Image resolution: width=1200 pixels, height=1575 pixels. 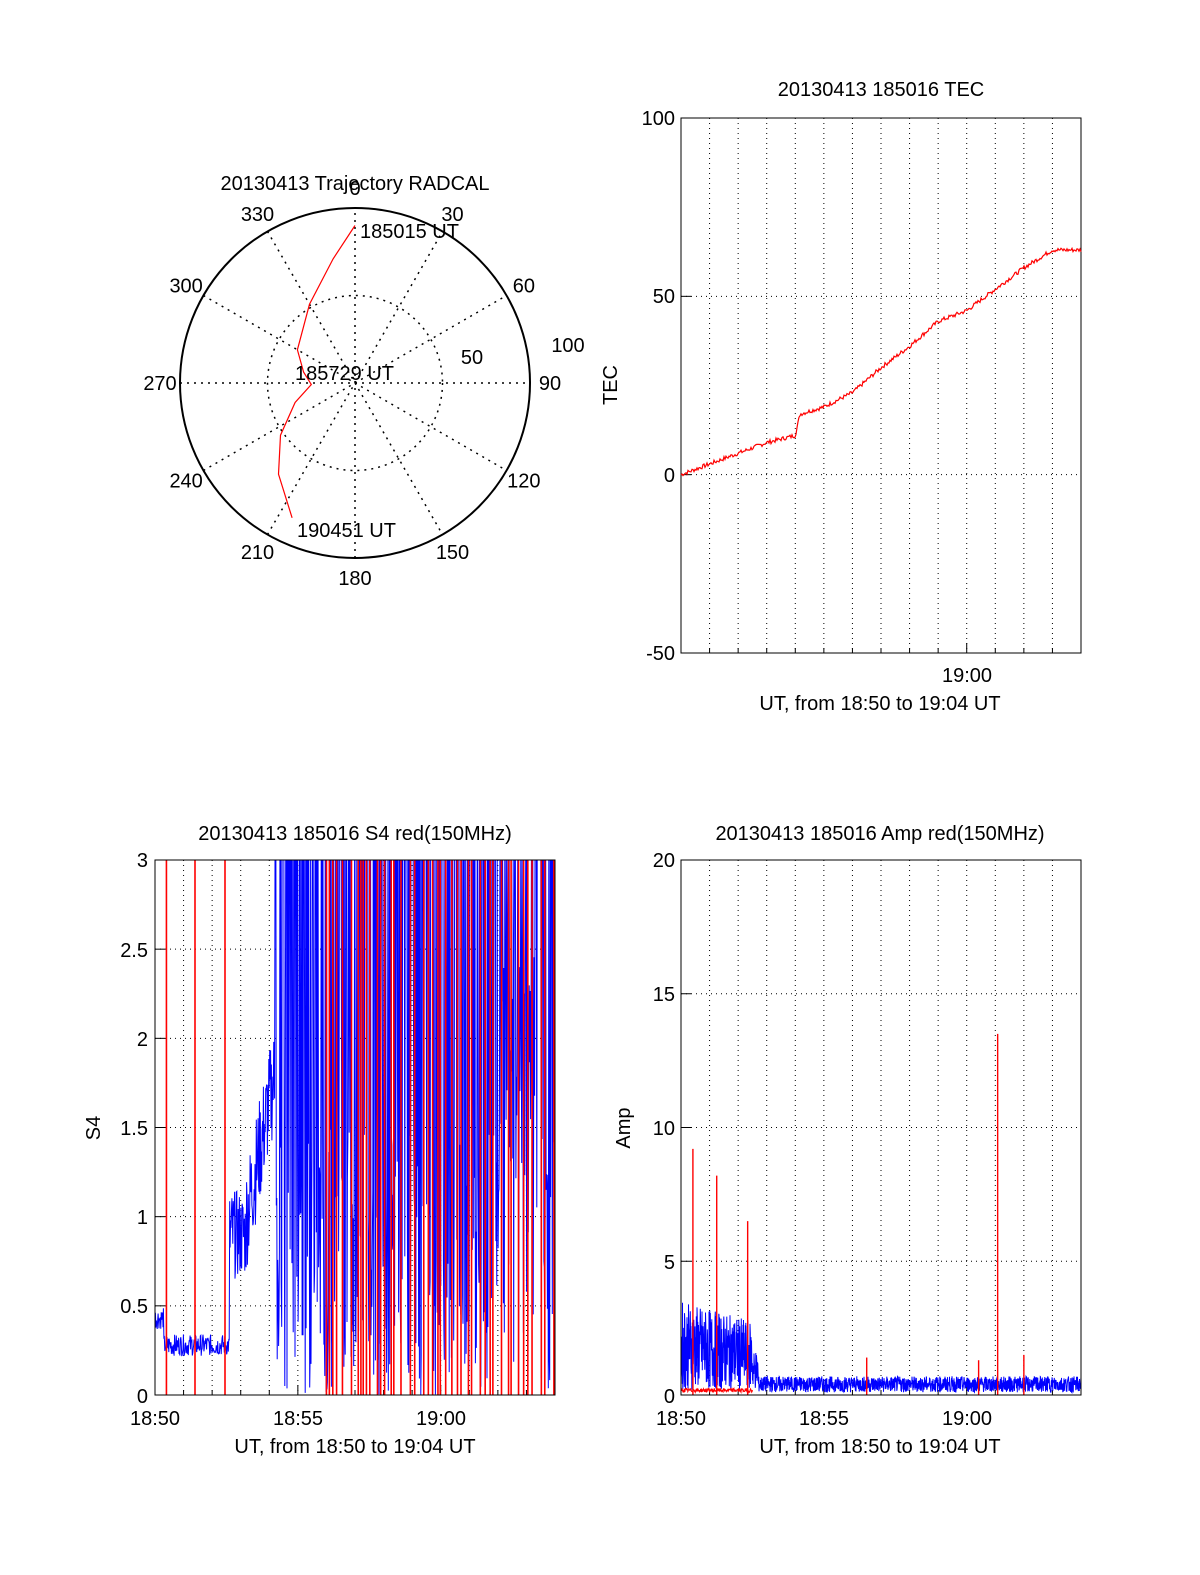 What do you see at coordinates (354, 189) in the screenshot?
I see `polar-azimuth-label: 0` at bounding box center [354, 189].